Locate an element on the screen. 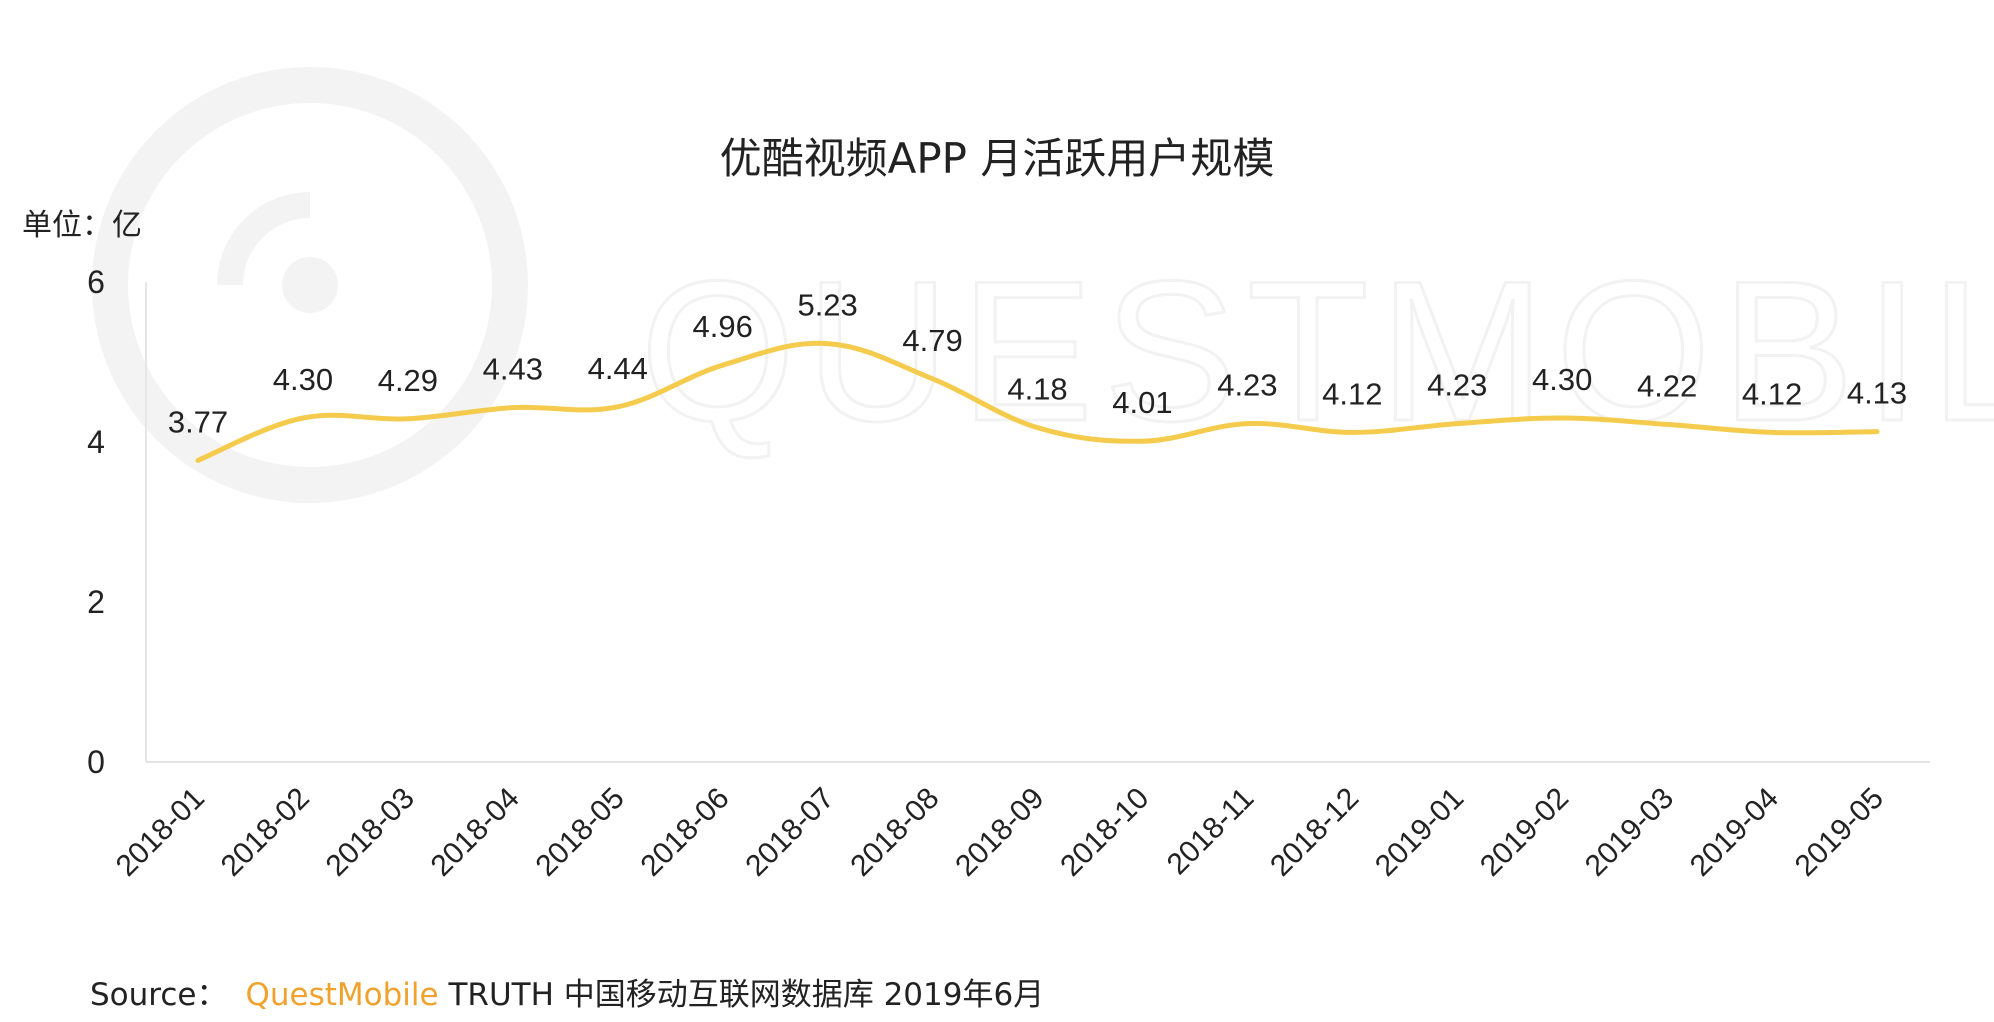  x-tick-label: 2019-05 is located at coordinates (1839, 832).